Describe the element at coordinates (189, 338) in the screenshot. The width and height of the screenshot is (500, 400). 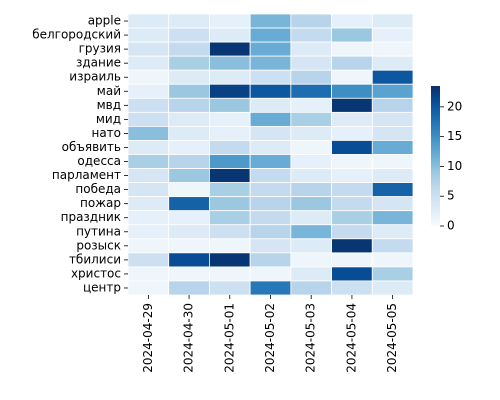
I see `x-tick-label: 2024-04-30` at that location.